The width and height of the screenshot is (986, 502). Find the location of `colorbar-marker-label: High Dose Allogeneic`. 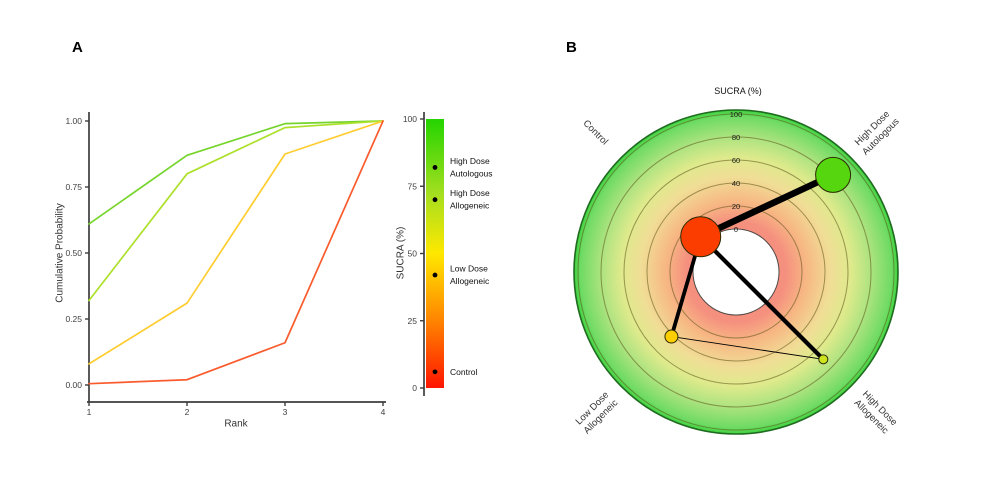

colorbar-marker-label: High Dose Allogeneic is located at coordinates (470, 199).